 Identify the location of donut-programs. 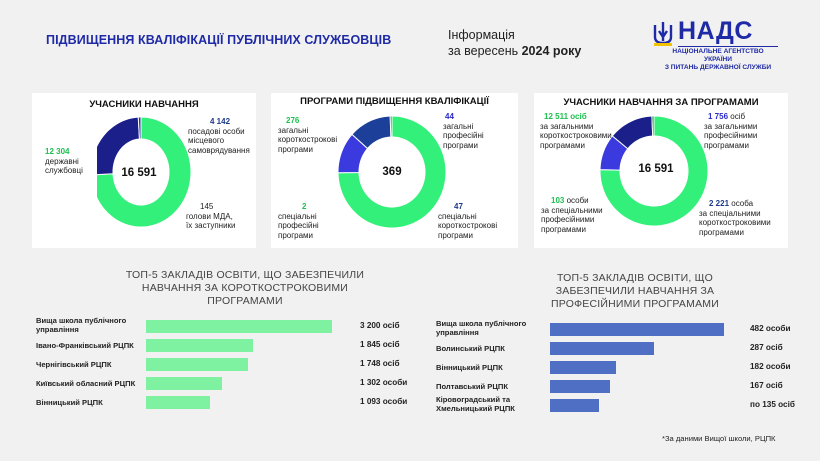
(391, 172).